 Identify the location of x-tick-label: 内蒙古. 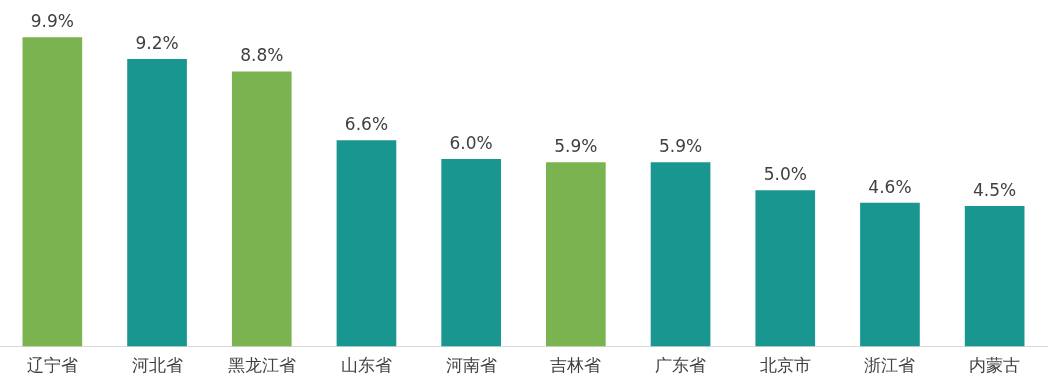
(995, 365).